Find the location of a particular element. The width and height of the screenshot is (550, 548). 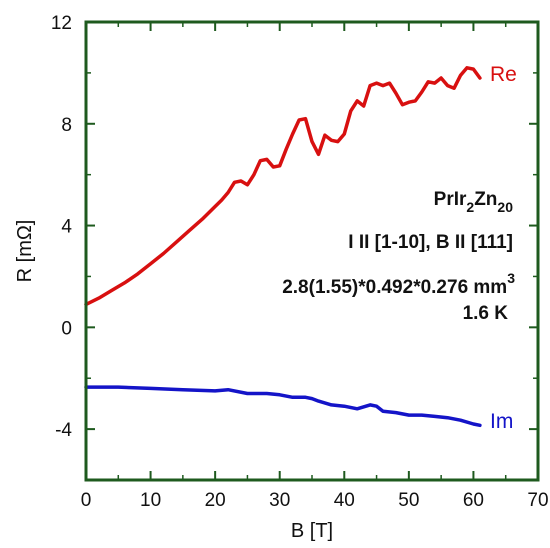

y-tick-label: 4 is located at coordinates (66, 227).